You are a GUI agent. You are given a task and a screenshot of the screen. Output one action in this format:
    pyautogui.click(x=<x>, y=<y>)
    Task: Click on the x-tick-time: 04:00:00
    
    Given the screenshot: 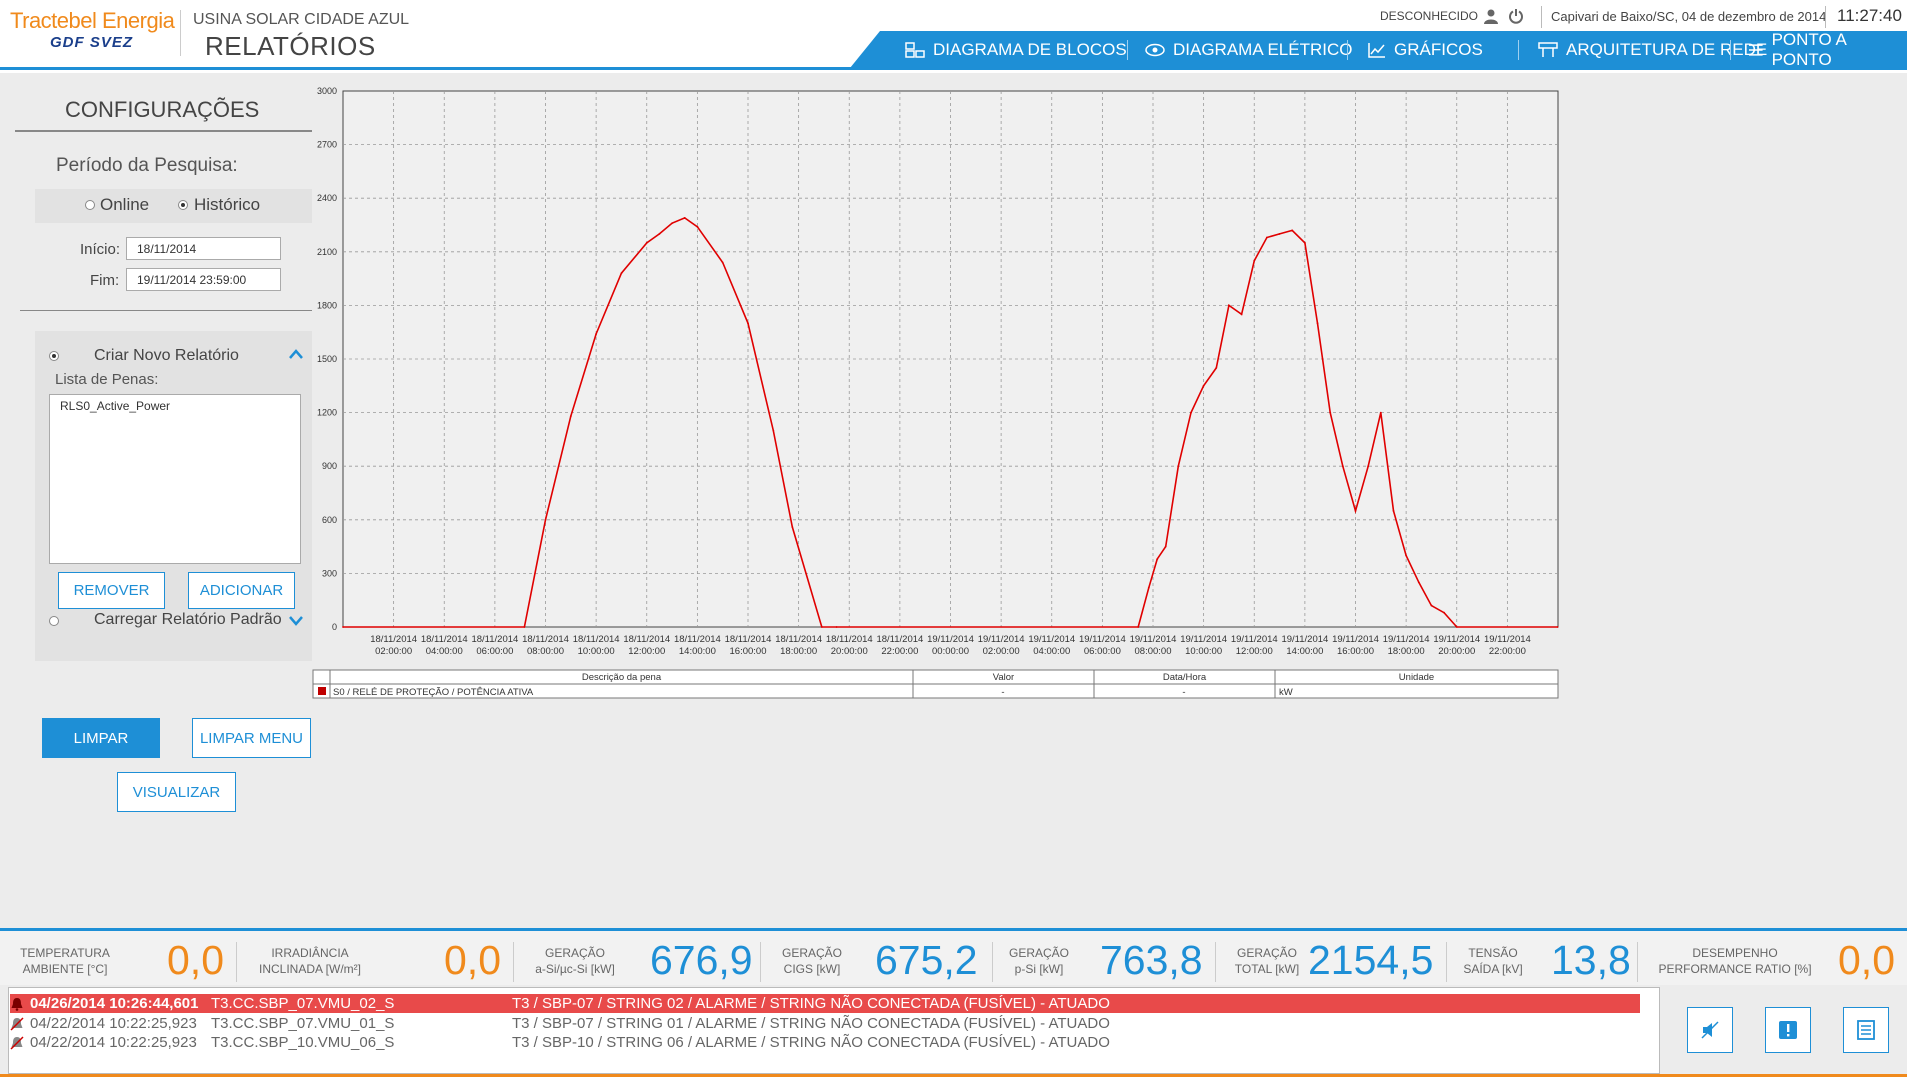 What is the action you would take?
    pyautogui.click(x=1051, y=651)
    